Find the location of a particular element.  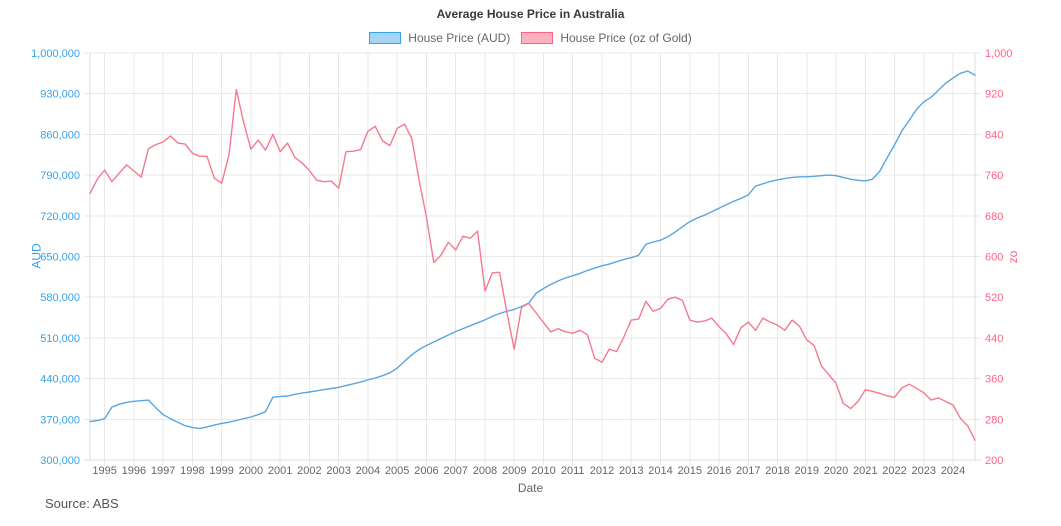

y-axis-right-title: oz is located at coordinates (1014, 257).